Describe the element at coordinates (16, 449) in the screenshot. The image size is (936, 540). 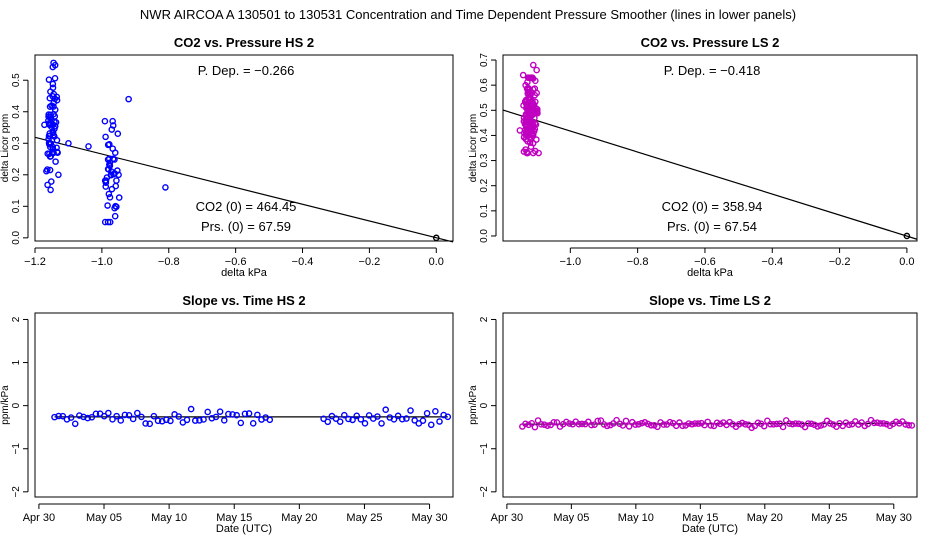
I see `y-tick-label: −1` at that location.